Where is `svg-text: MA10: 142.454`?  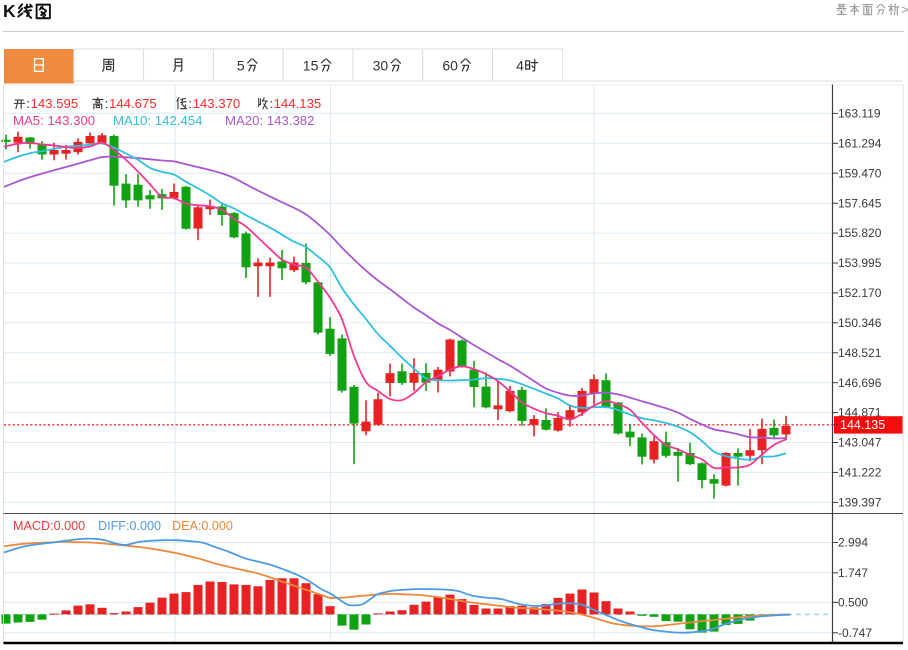
svg-text: MA10: 142.454 is located at coordinates (157, 120).